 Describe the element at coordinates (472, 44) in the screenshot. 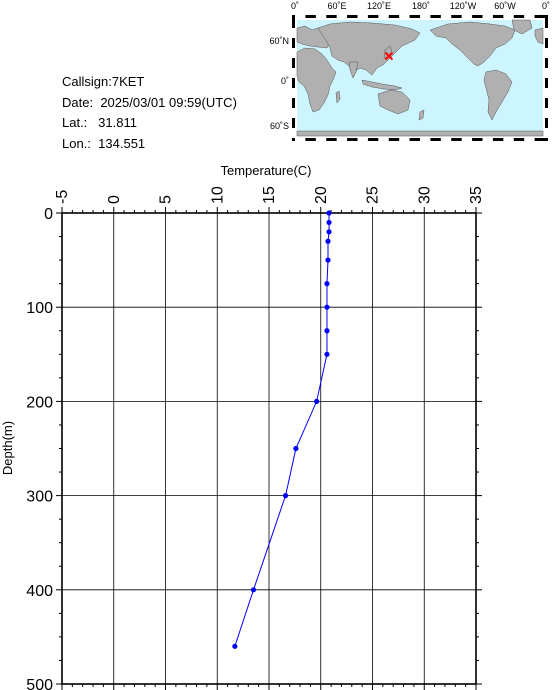

I see `land-north-america` at that location.